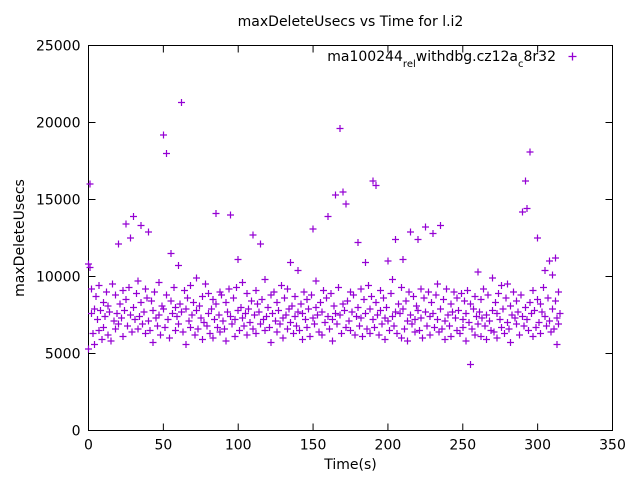  I want to click on x-tick-label: 300, so click(537, 446).